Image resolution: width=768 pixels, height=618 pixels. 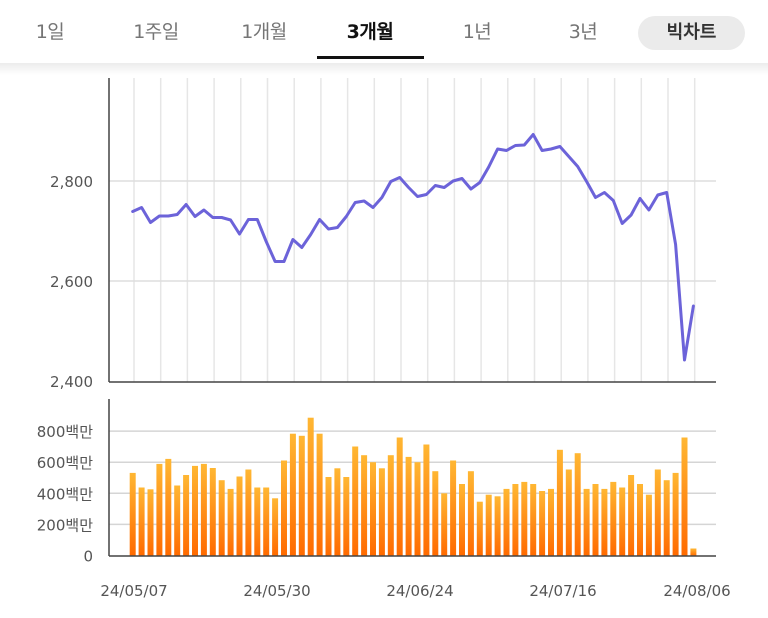 I want to click on svg-text: 24/07/16, so click(x=562, y=591).